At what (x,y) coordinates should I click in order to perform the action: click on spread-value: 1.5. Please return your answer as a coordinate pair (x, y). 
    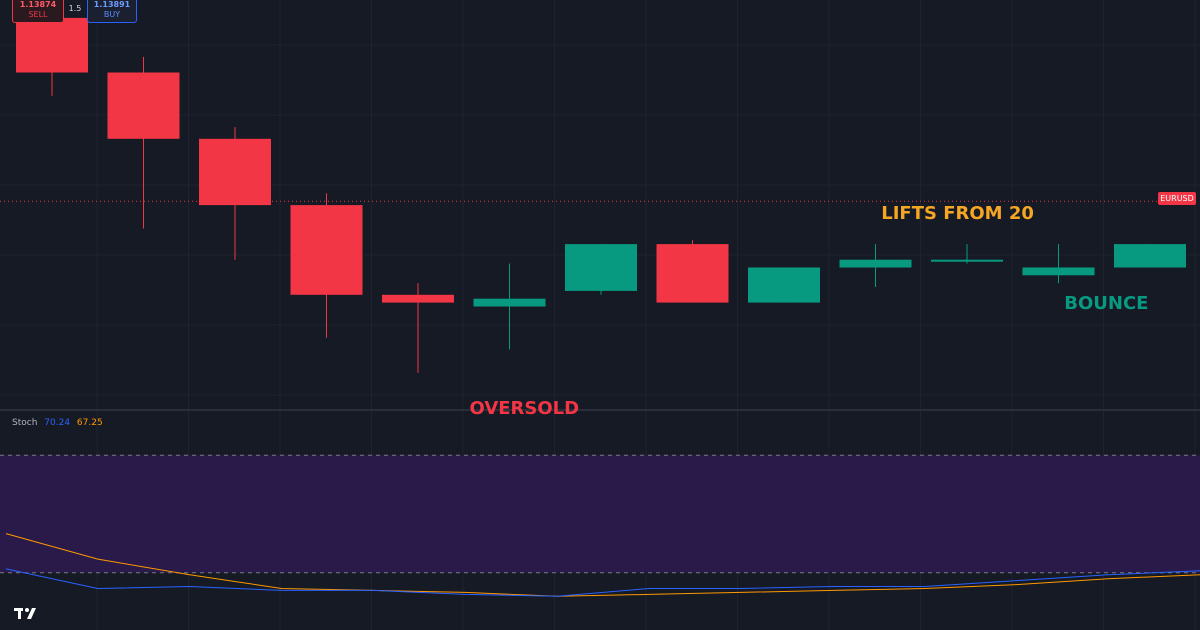
    Looking at the image, I should click on (75, 8).